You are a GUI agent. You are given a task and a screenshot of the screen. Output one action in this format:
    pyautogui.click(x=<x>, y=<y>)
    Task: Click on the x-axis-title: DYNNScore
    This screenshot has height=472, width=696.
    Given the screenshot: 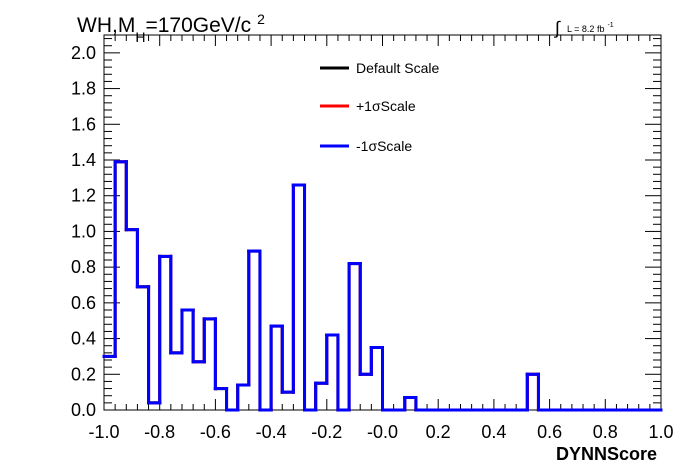 What is the action you would take?
    pyautogui.click(x=606, y=454)
    